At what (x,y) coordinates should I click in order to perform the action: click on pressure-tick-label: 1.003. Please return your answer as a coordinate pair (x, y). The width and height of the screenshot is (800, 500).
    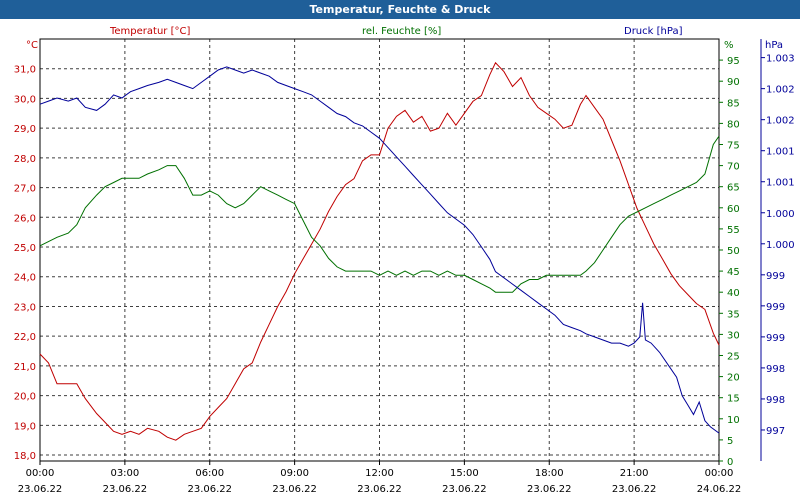
    Looking at the image, I should click on (780, 59).